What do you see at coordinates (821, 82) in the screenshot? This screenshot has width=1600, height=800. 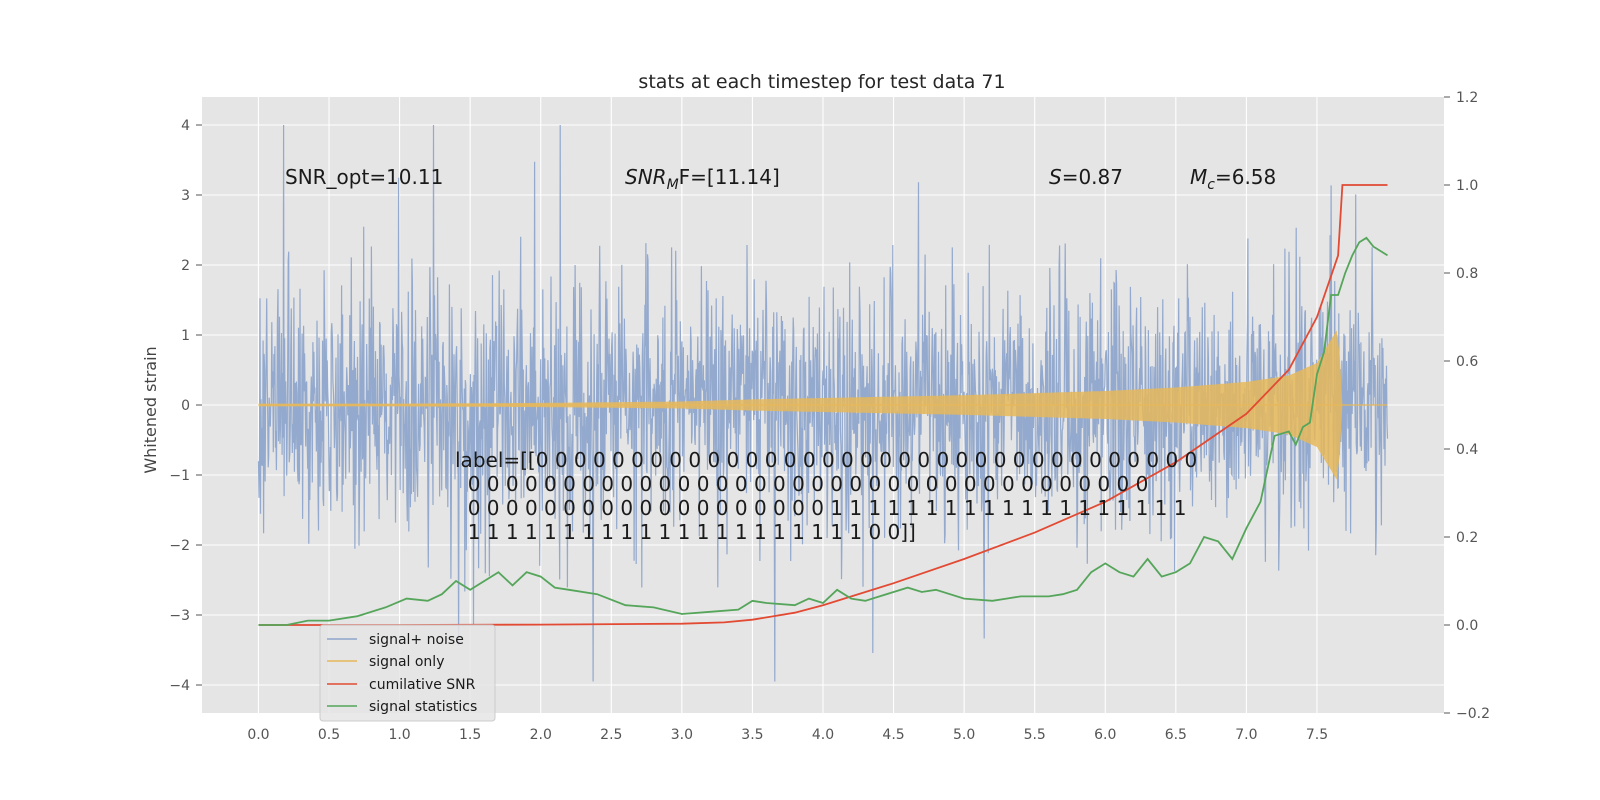 I see `chart-title: stats at each timestep for test data 71` at bounding box center [821, 82].